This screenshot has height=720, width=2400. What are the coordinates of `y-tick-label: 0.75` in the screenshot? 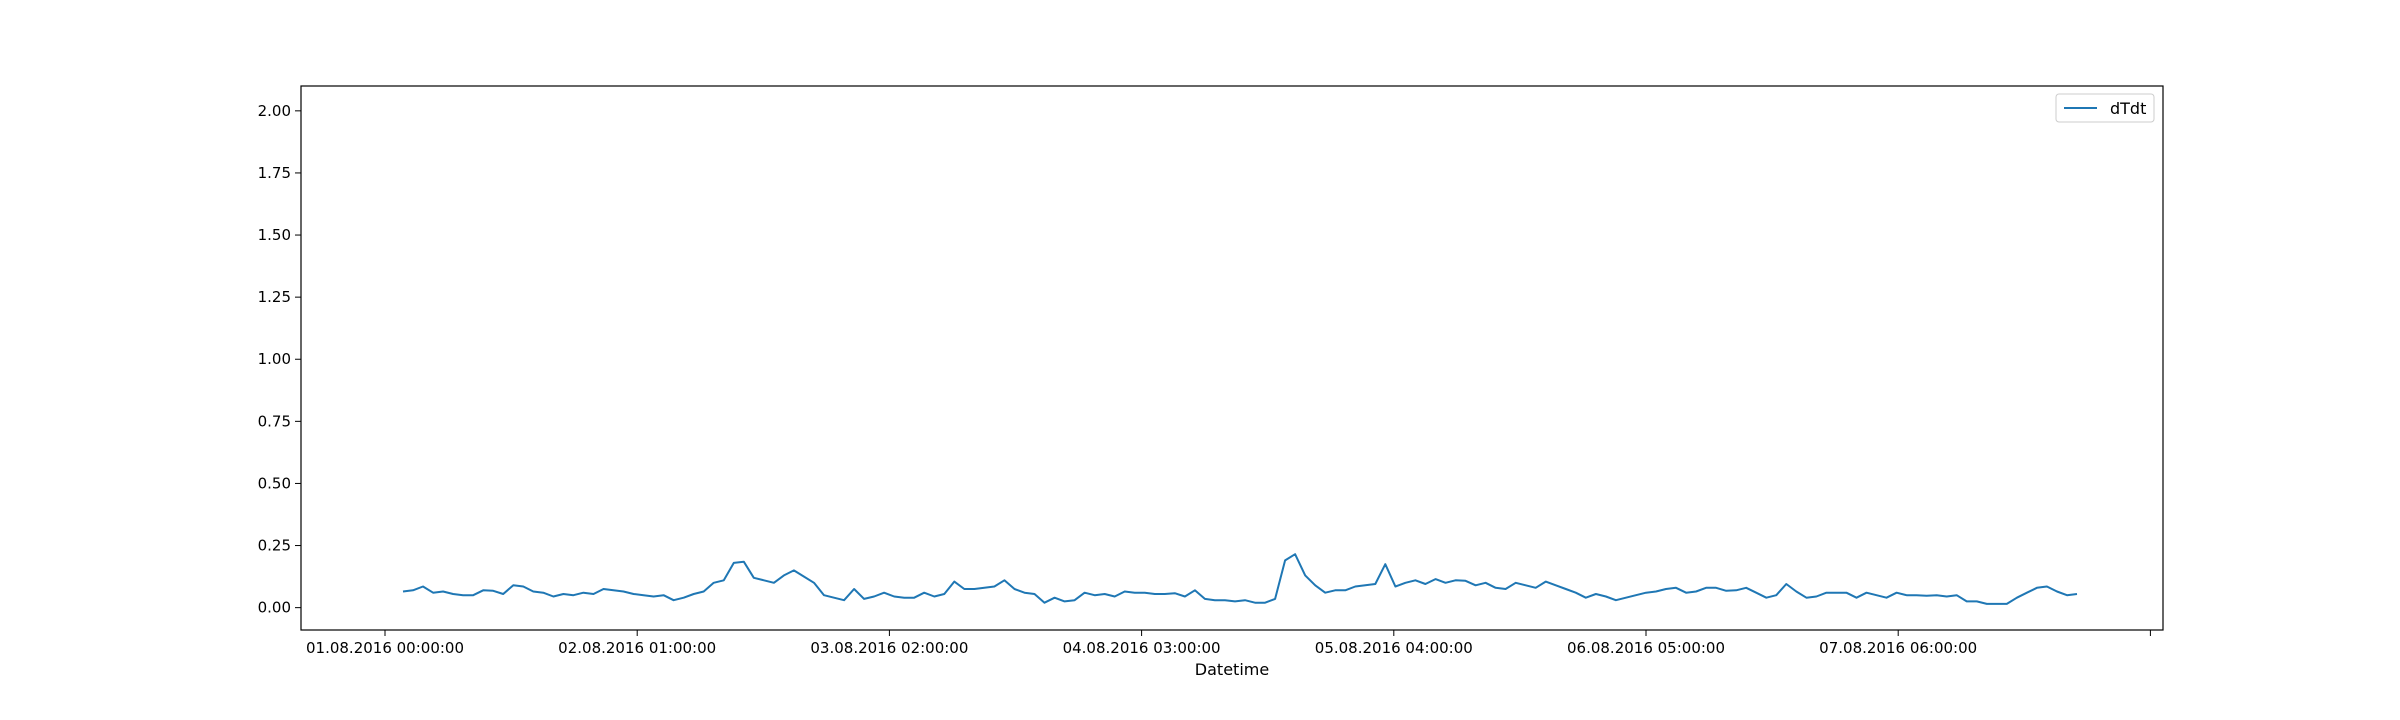 It's located at (274, 421).